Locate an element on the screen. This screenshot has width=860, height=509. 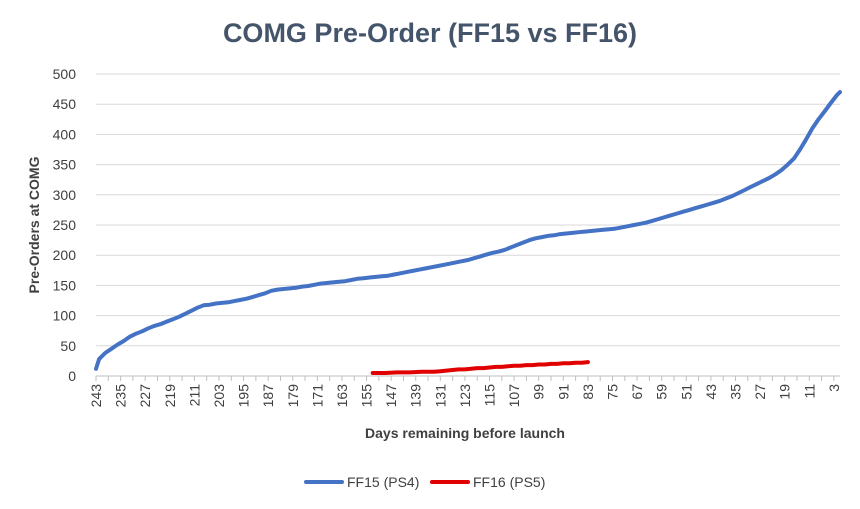
x-tick-label: 51 is located at coordinates (686, 392).